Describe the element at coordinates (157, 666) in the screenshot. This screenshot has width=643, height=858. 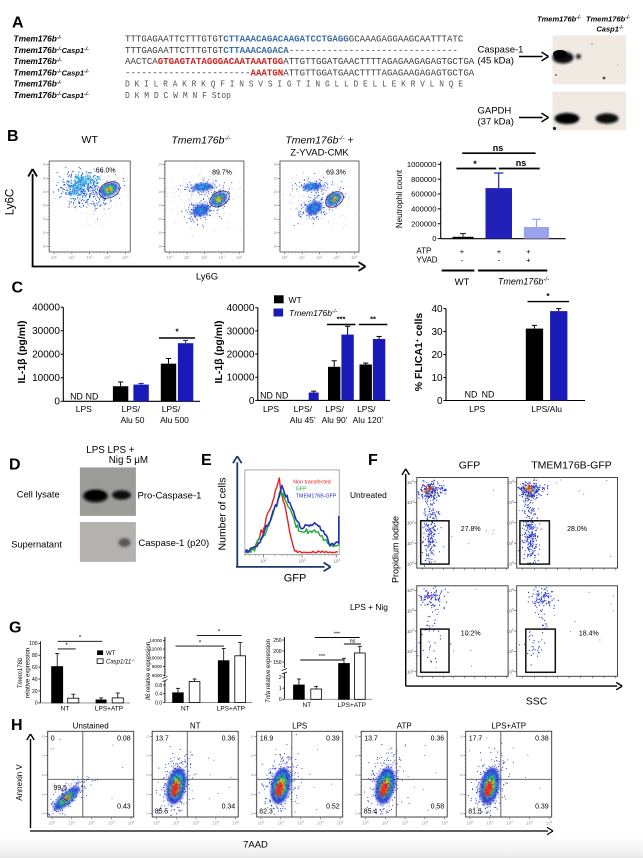
I see `svg-text: 8000` at that location.